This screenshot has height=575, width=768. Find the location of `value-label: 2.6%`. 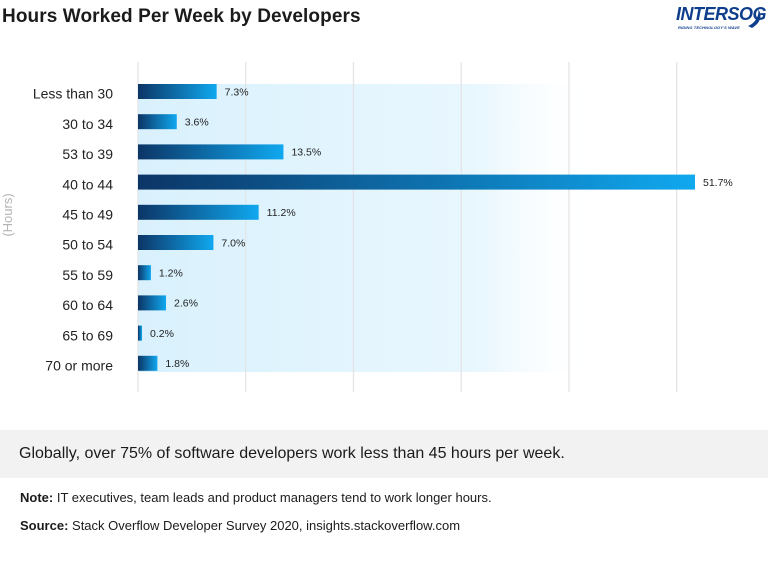

value-label: 2.6% is located at coordinates (186, 304).